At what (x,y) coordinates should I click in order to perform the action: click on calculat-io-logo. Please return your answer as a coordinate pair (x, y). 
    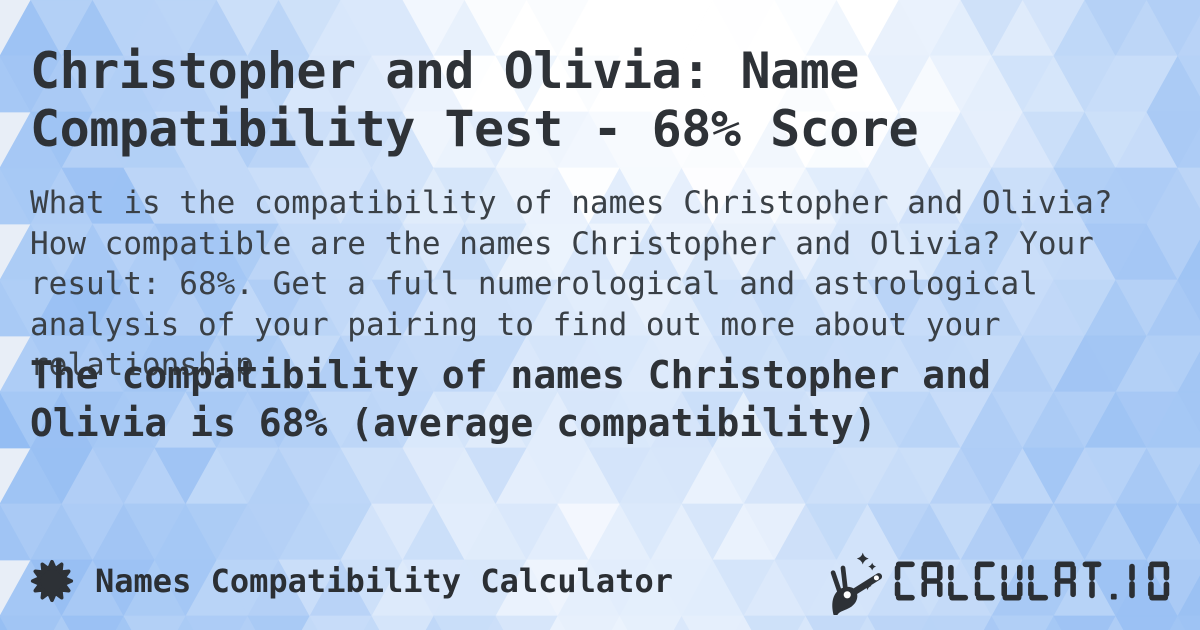
    Looking at the image, I should click on (998, 581).